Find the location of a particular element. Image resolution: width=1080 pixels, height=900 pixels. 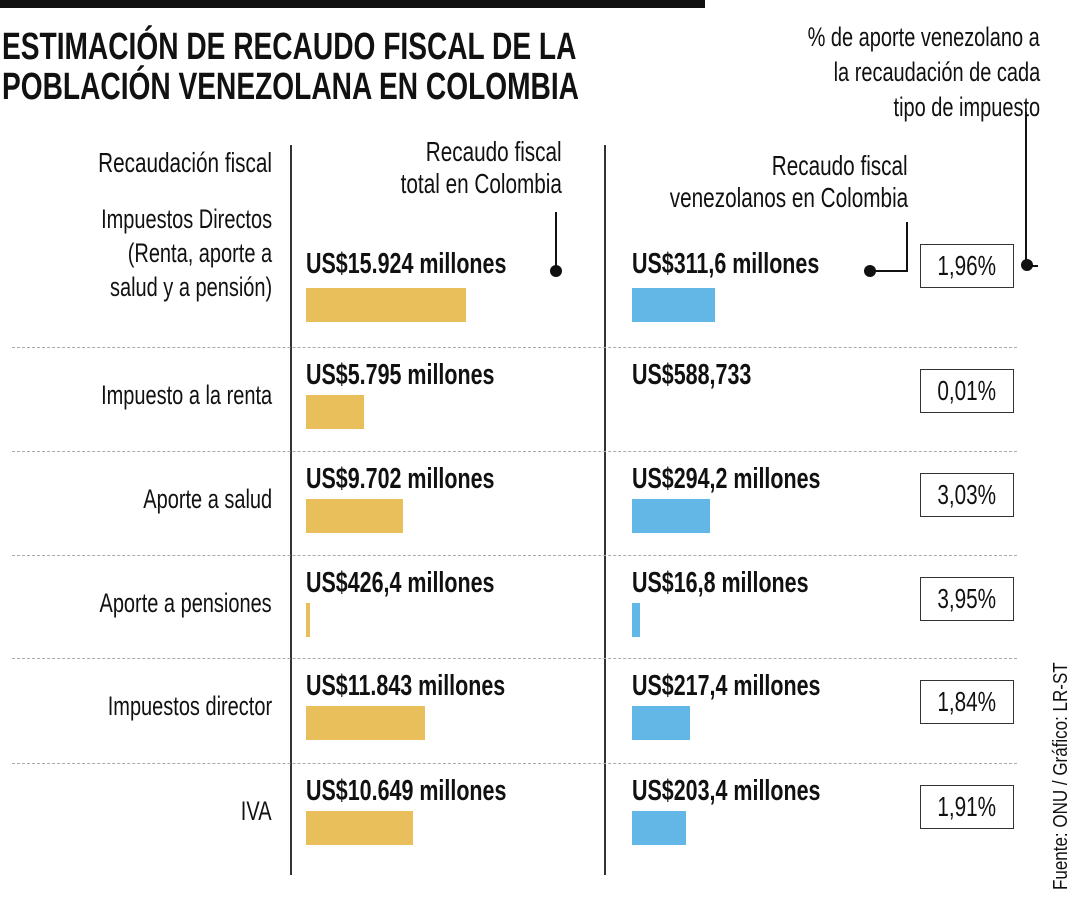

category-label: Impuestos director is located at coordinates (189, 706).